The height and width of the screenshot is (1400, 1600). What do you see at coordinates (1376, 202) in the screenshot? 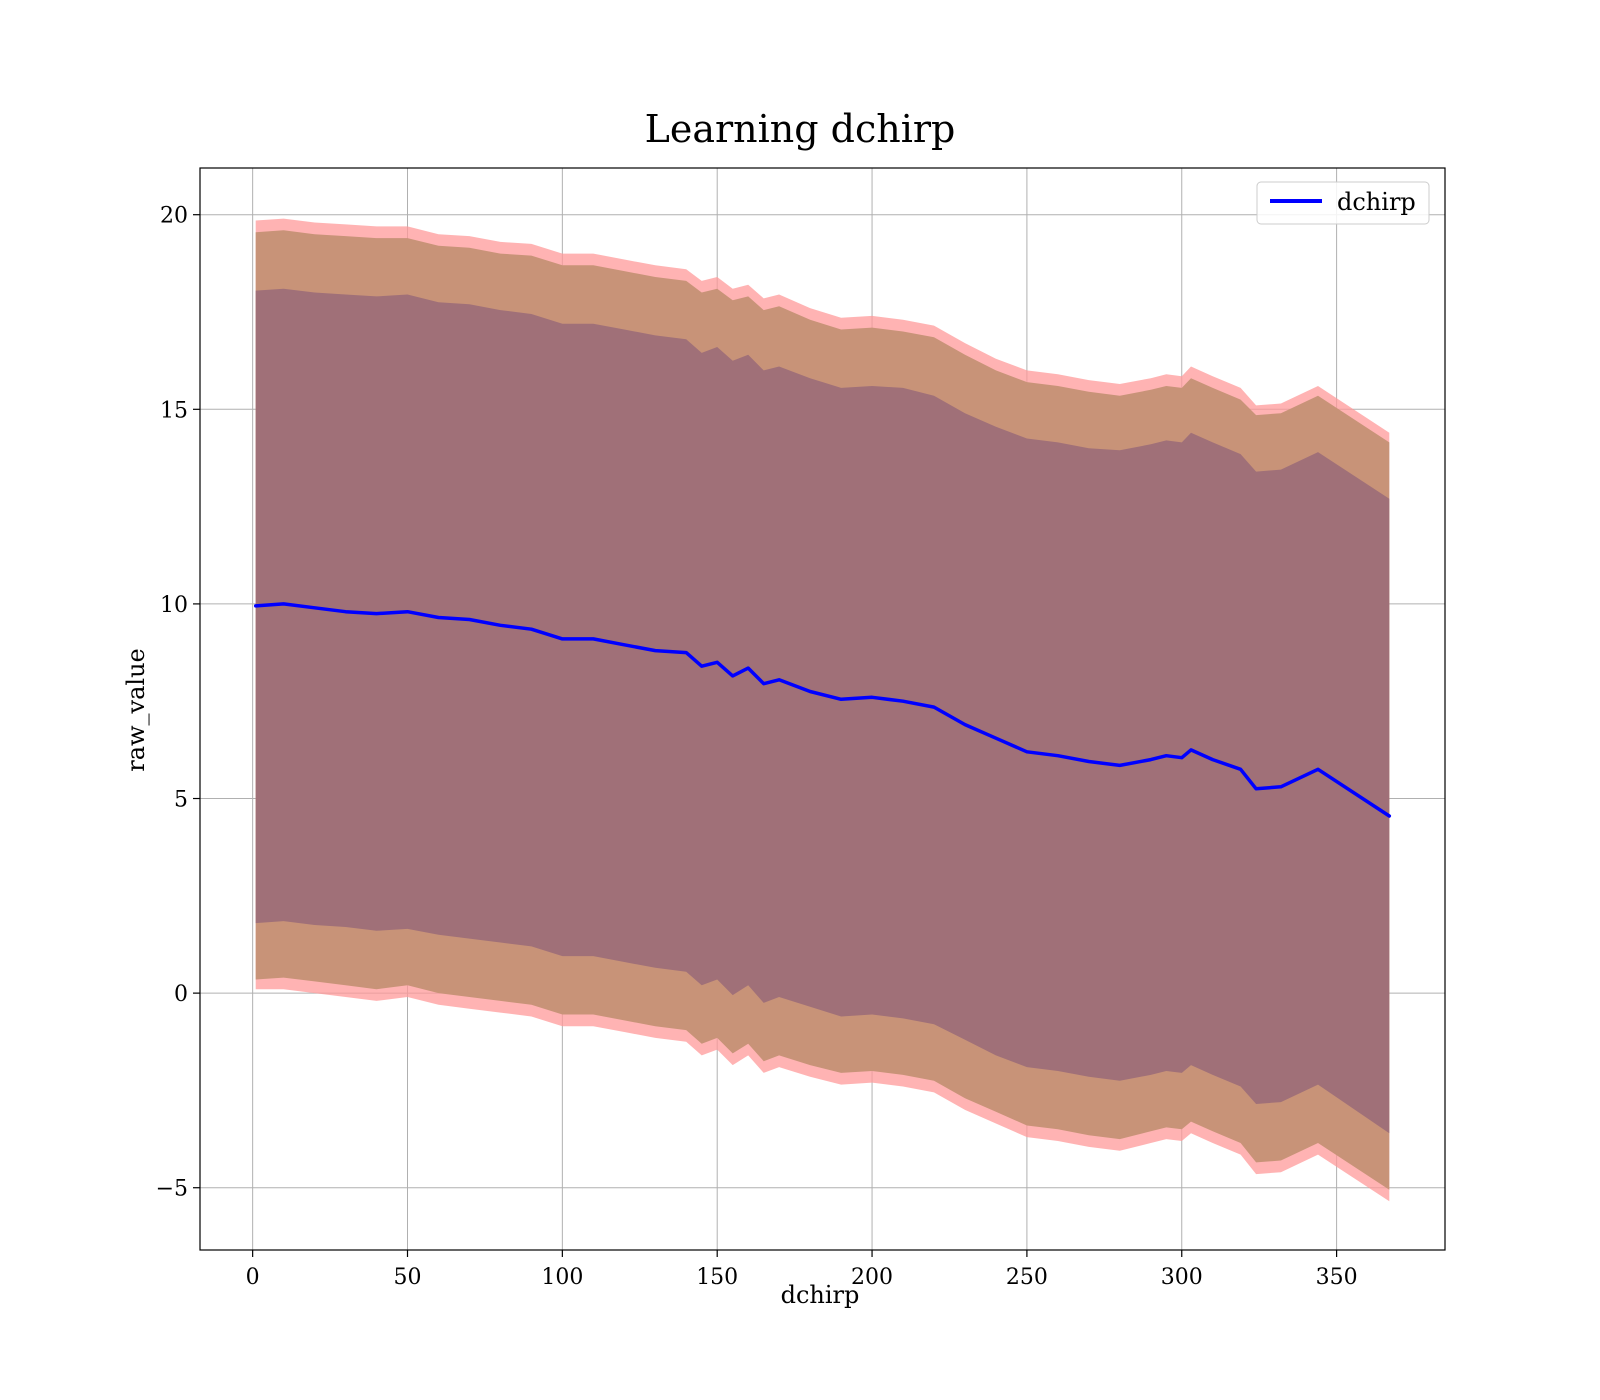
I see `legend-label-dchirp: dchirp` at bounding box center [1376, 202].